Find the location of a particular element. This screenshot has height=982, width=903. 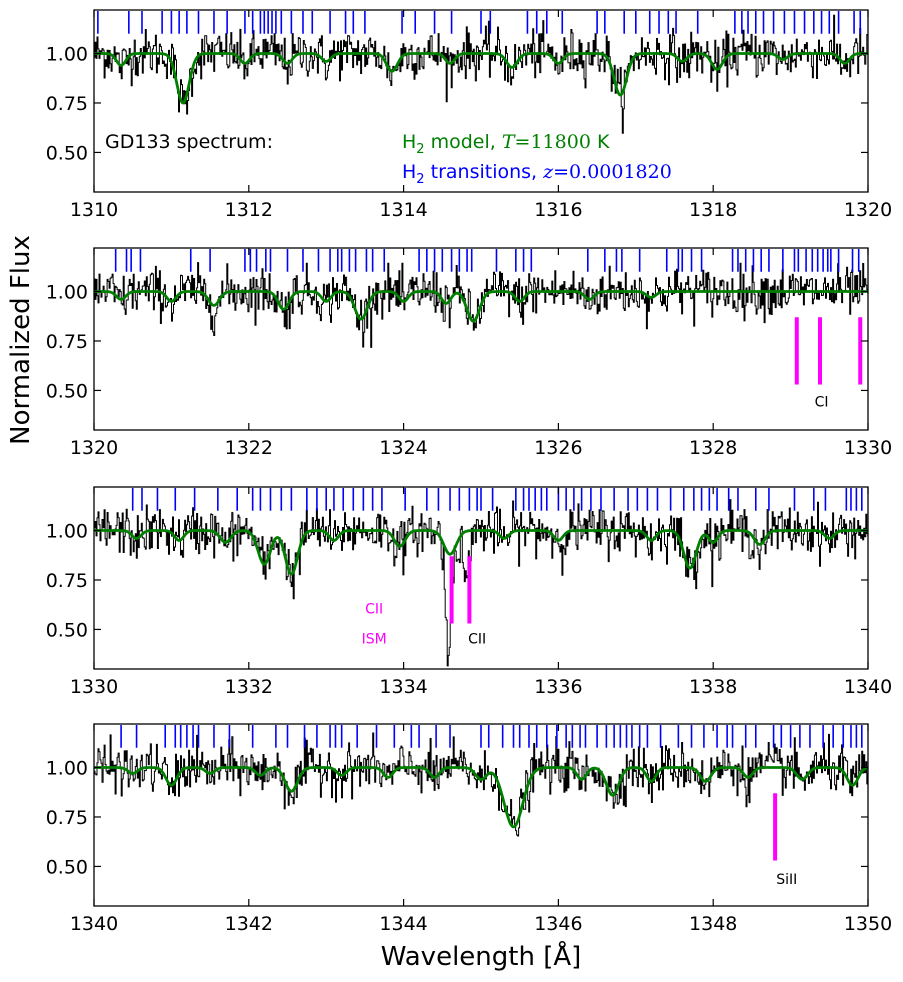

x-tick-label: 1332 is located at coordinates (249, 687).